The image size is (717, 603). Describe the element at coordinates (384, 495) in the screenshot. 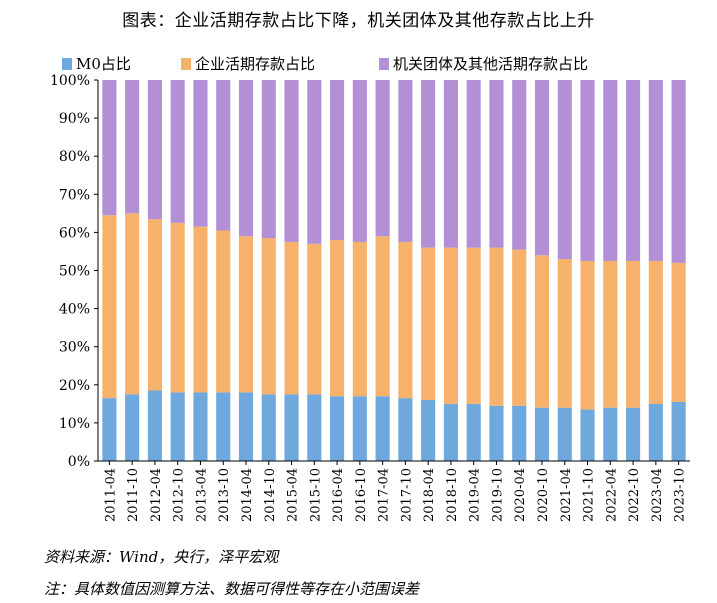

I see `x-tick-label: 2017-04` at that location.